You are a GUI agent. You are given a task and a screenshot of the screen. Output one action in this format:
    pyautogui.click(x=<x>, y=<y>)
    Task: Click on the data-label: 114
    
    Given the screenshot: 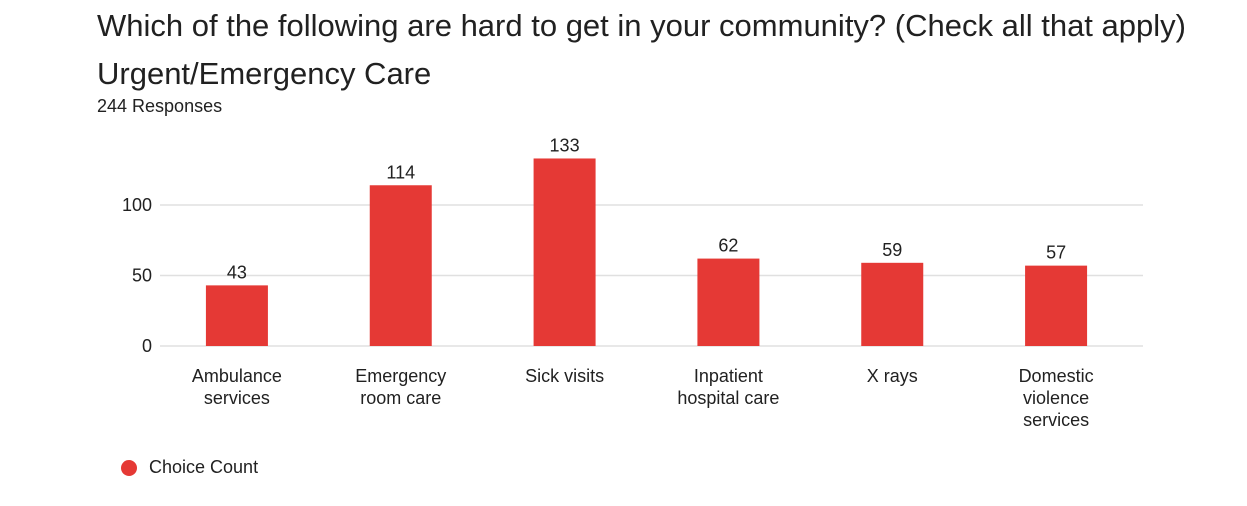 What is the action you would take?
    pyautogui.click(x=400, y=172)
    